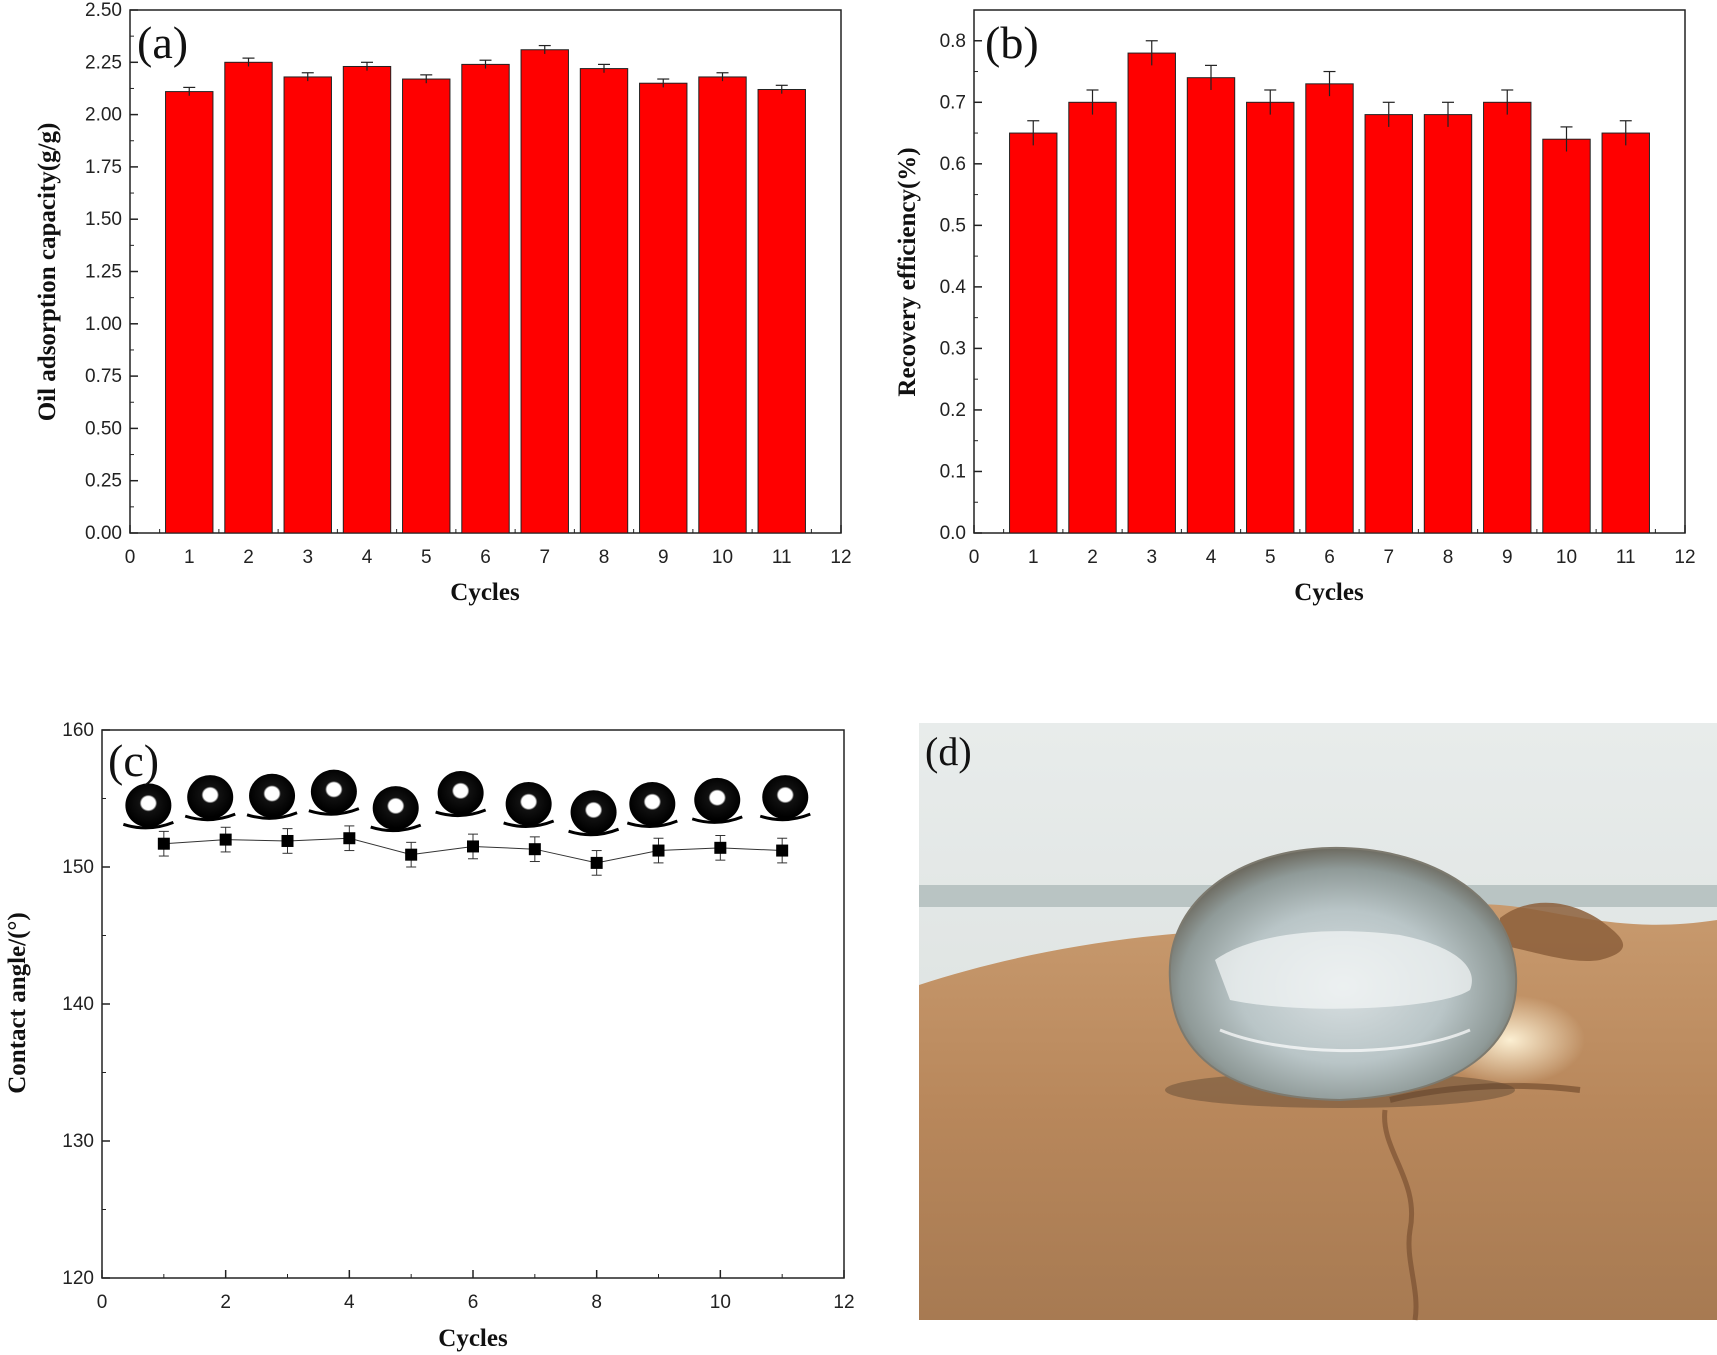  What do you see at coordinates (1562, 932) in the screenshot?
I see `photo-sand-clump` at bounding box center [1562, 932].